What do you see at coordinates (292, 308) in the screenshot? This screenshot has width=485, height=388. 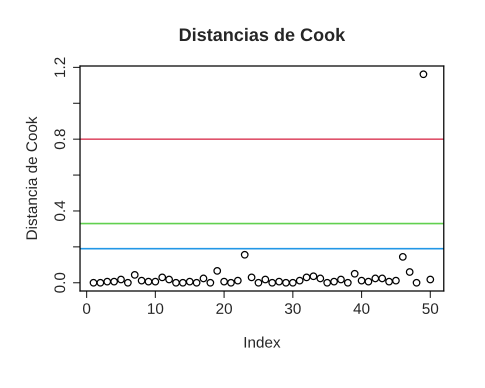 I see `x-tick-label: 30` at bounding box center [292, 308].